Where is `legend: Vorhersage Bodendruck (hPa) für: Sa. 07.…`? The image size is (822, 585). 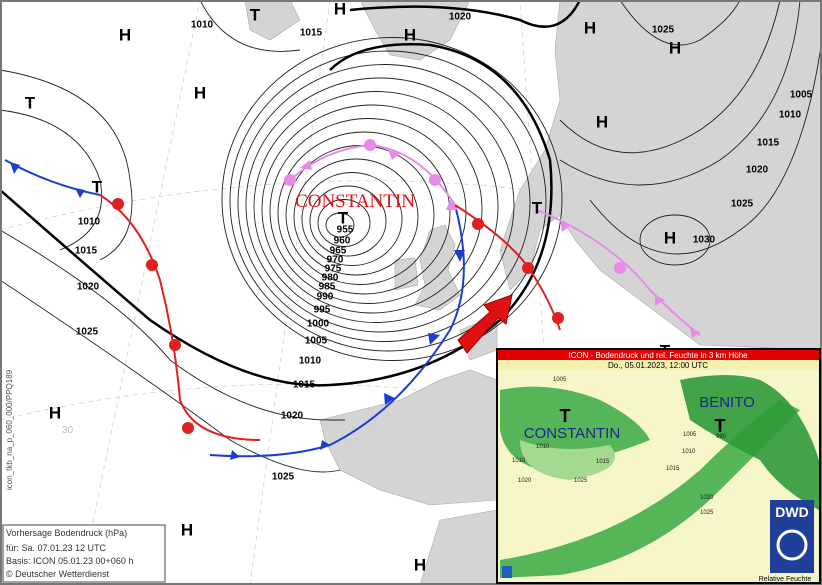 legend: Vorhersage Bodendruck (hPa) für: Sa. 07.… is located at coordinates (84, 553).